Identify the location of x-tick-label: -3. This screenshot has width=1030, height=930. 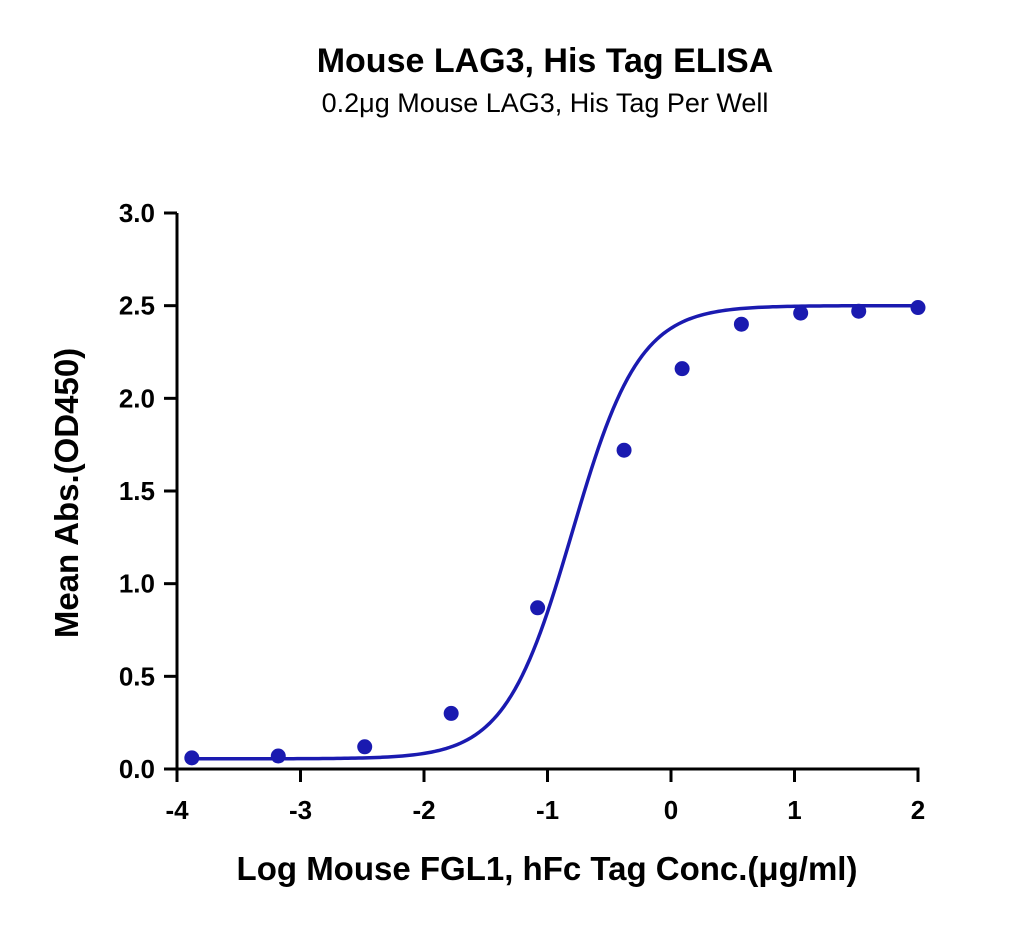
(300, 810).